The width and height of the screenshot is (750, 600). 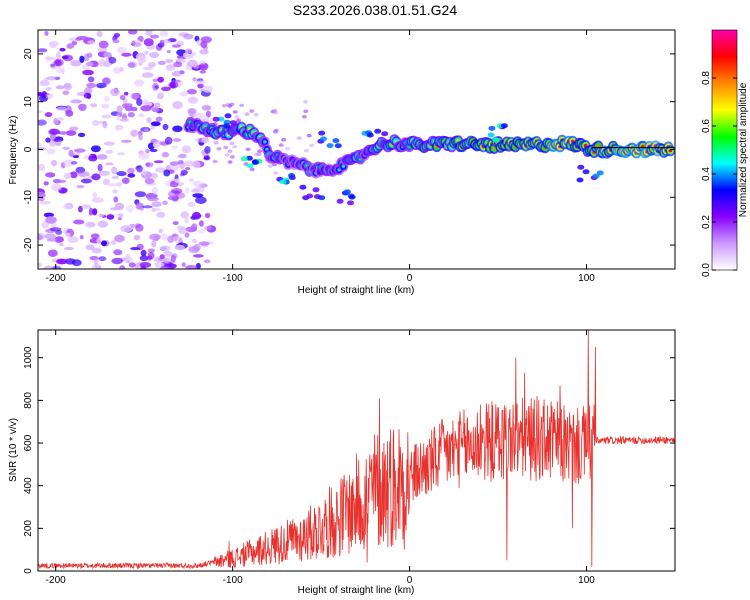 What do you see at coordinates (28, 400) in the screenshot?
I see `y-tick-label: 800` at bounding box center [28, 400].